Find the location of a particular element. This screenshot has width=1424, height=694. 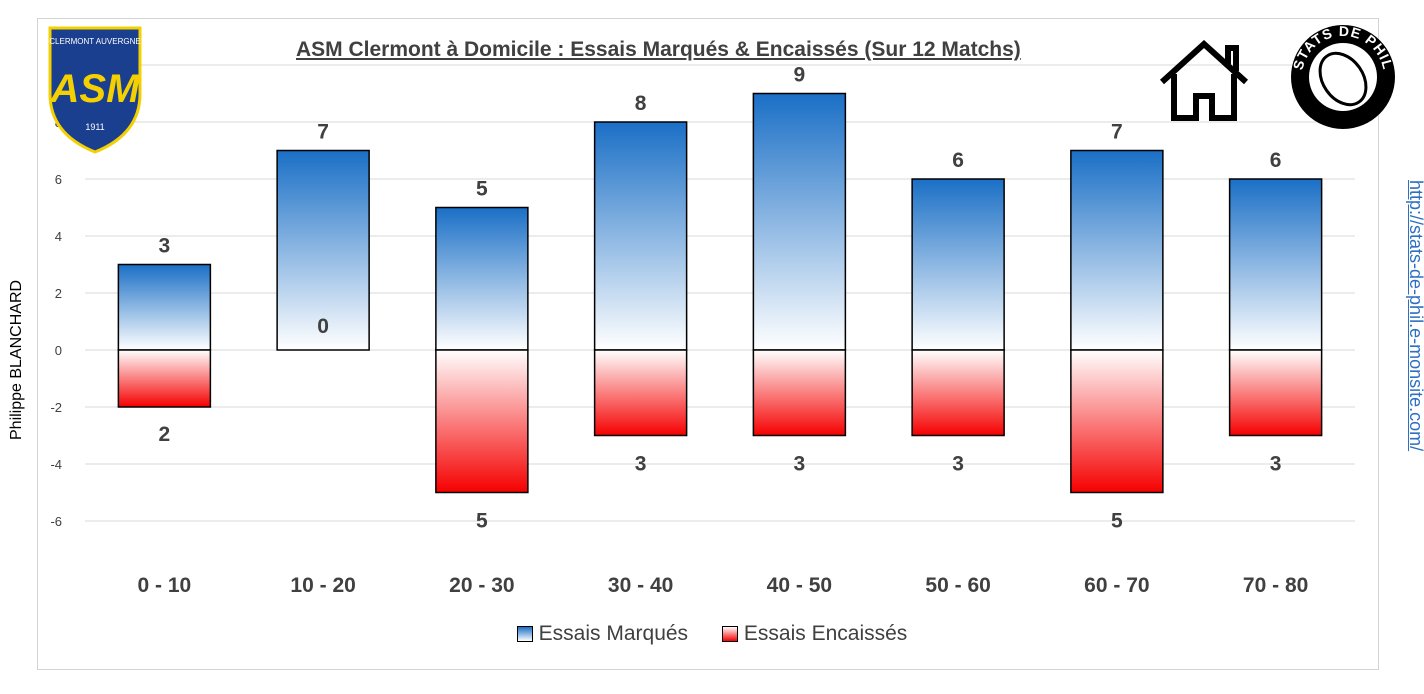

category-label: 0 - 10 is located at coordinates (165, 585).